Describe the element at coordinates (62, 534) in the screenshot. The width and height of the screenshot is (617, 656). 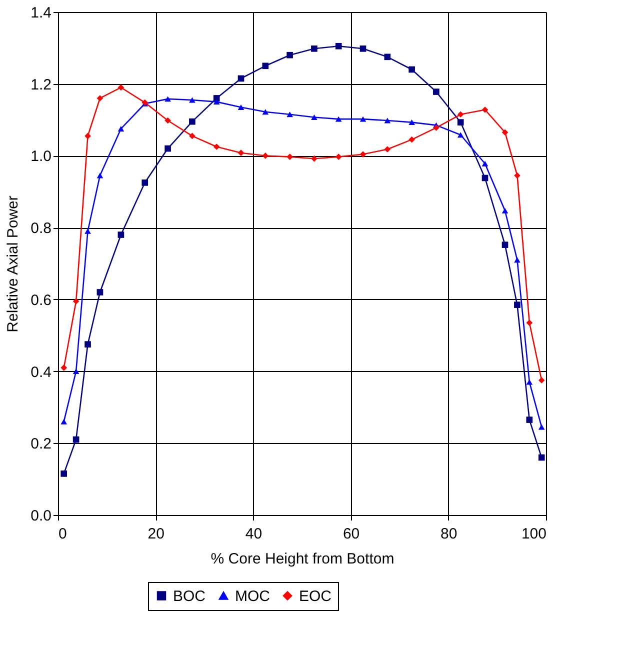
I see `x-tick-label: 0` at that location.